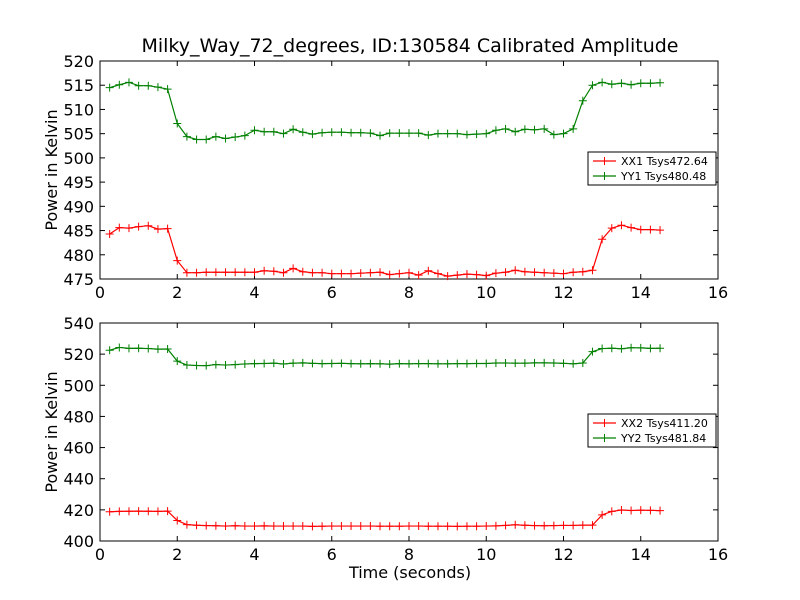 Image resolution: width=800 pixels, height=600 pixels. Describe the element at coordinates (78, 85) in the screenshot. I see `y-tick-label: 515` at that location.